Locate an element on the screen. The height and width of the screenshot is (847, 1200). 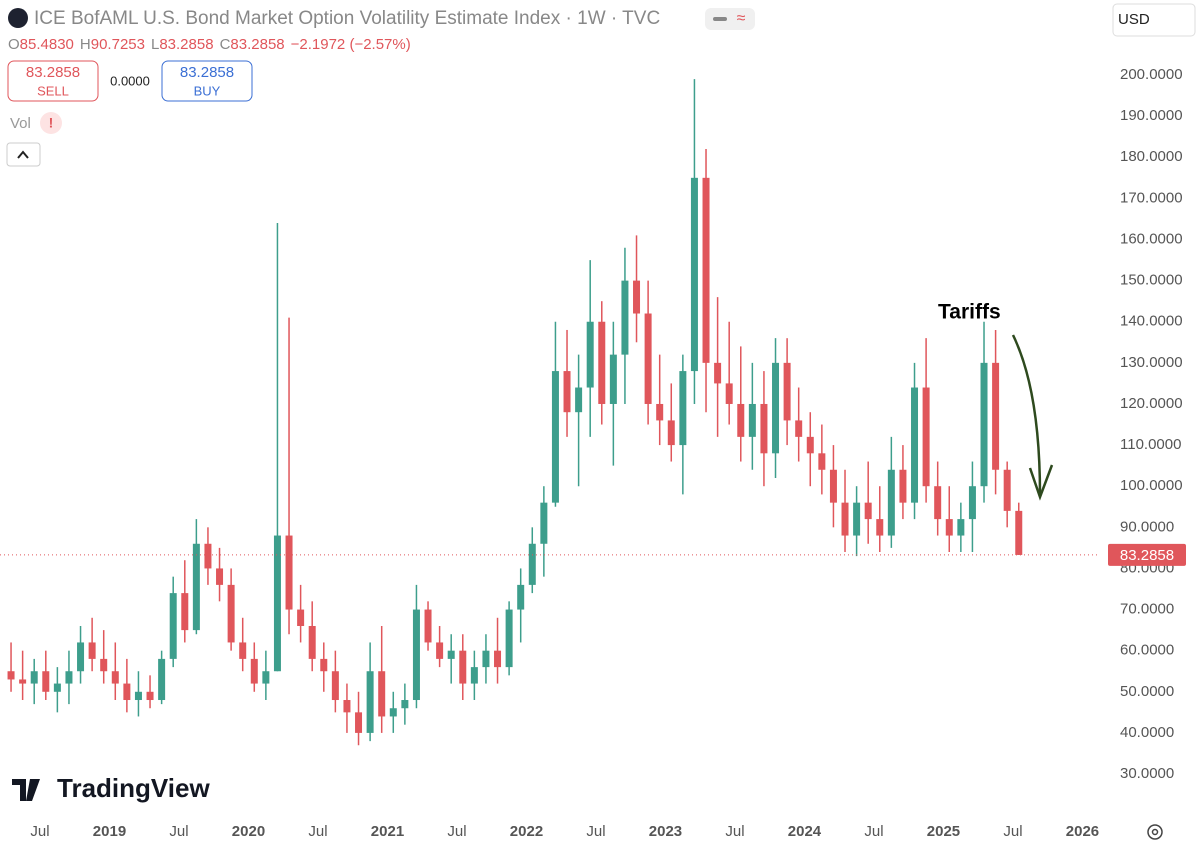
y-tick-label: 70.0000 is located at coordinates (1147, 609).